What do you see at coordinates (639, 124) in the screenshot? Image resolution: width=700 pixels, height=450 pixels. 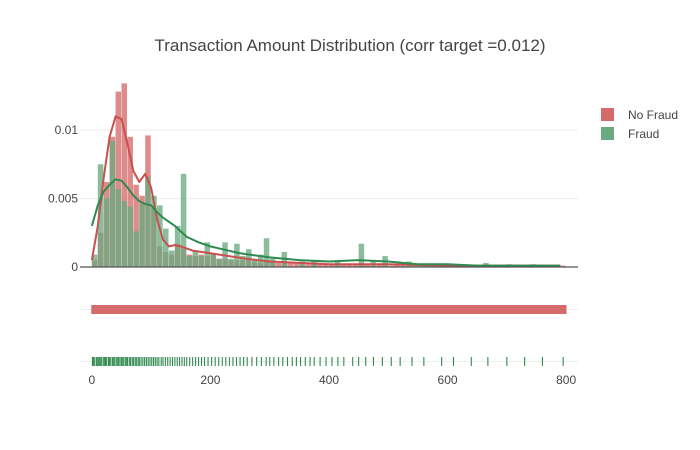 I see `legend: No Fraud Fraud` at bounding box center [639, 124].